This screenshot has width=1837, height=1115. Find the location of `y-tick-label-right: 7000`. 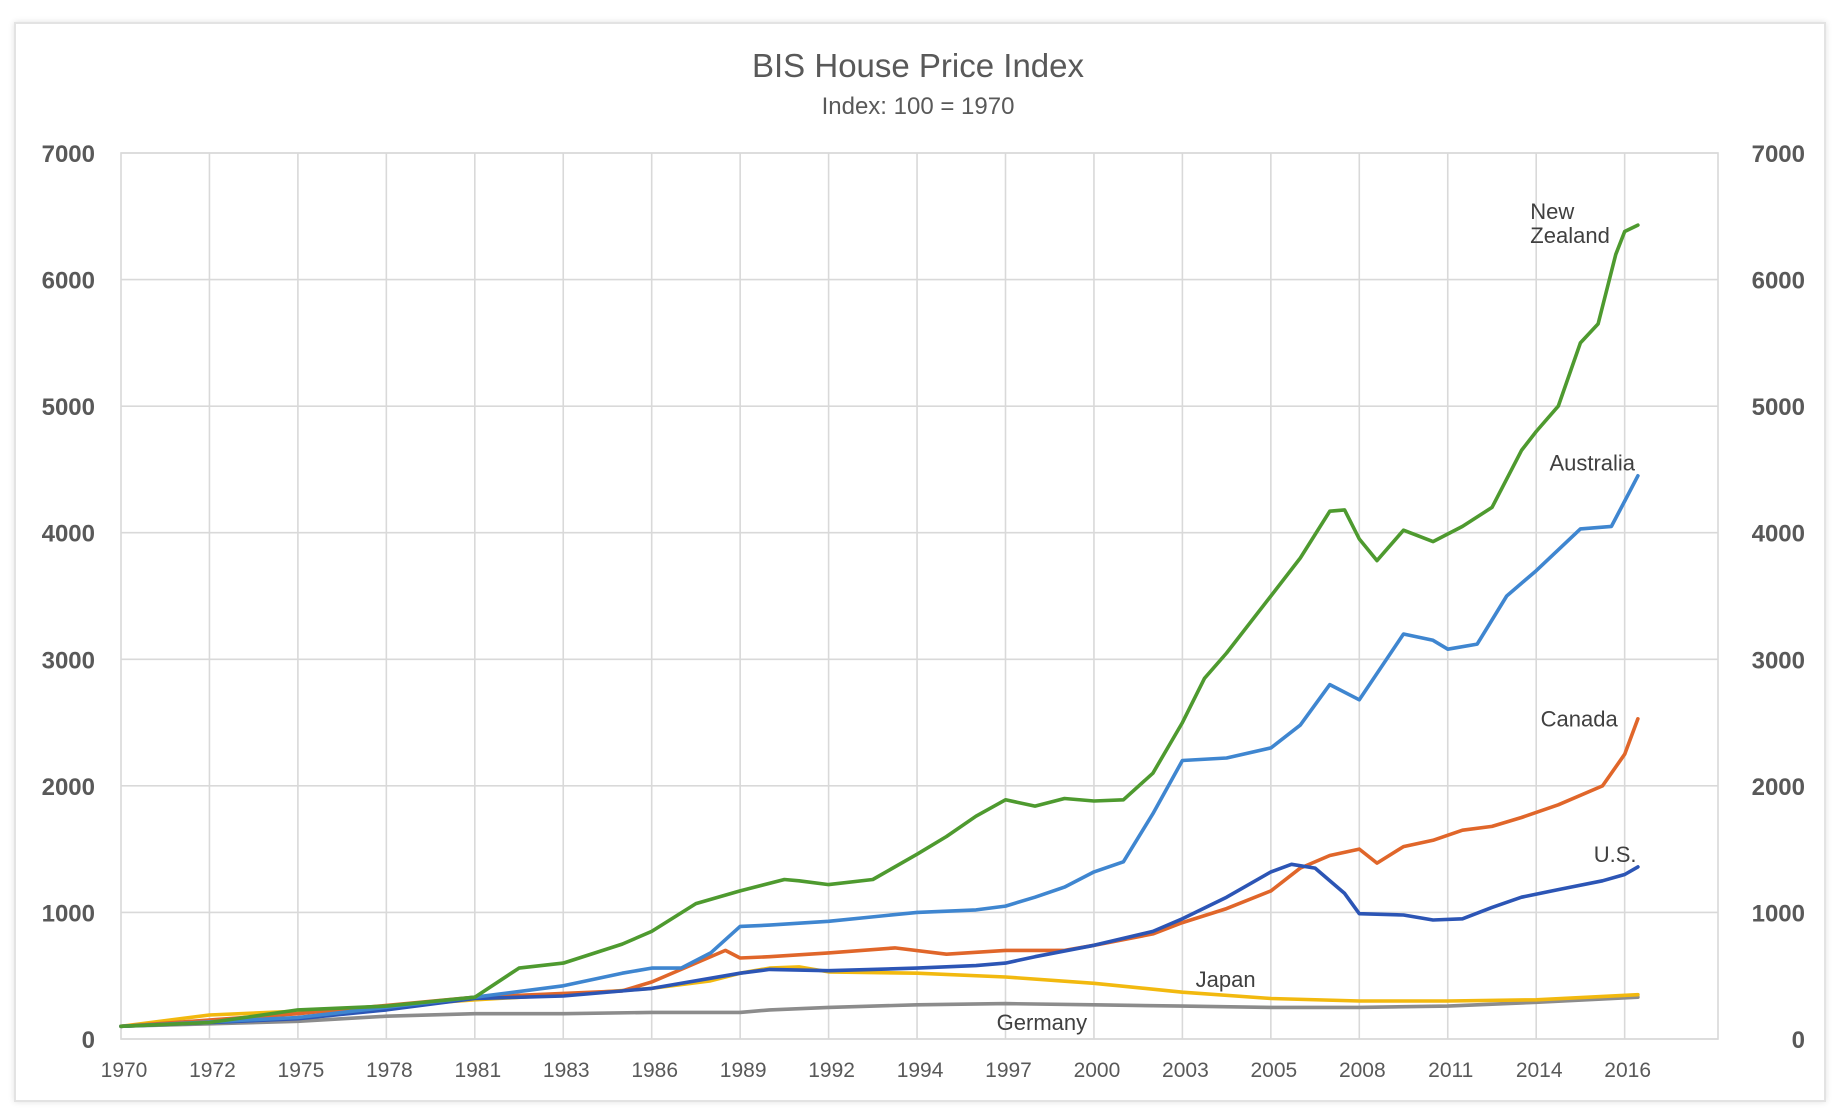

y-tick-label-right: 7000 is located at coordinates (1778, 154).